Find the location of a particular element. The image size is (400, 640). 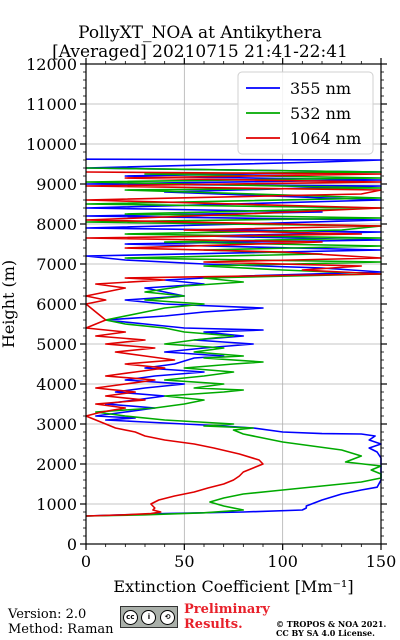

x-axis-label: Extinction Coefficient [Mm⁻¹] is located at coordinates (233, 586).